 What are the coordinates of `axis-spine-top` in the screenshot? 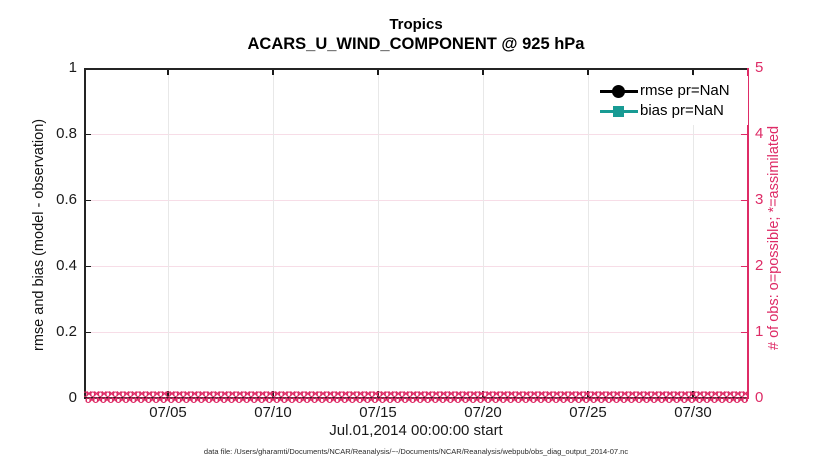 It's located at (416, 69).